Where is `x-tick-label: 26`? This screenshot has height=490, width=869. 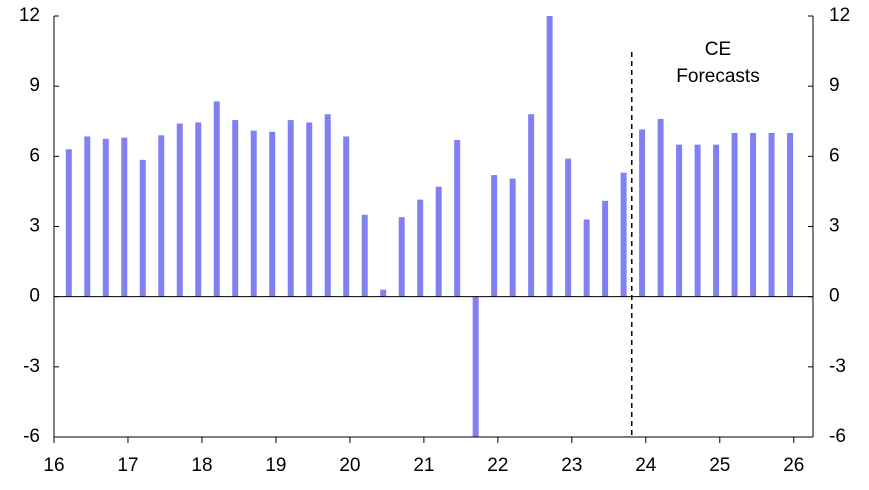
x-tick-label: 26 is located at coordinates (793, 465).